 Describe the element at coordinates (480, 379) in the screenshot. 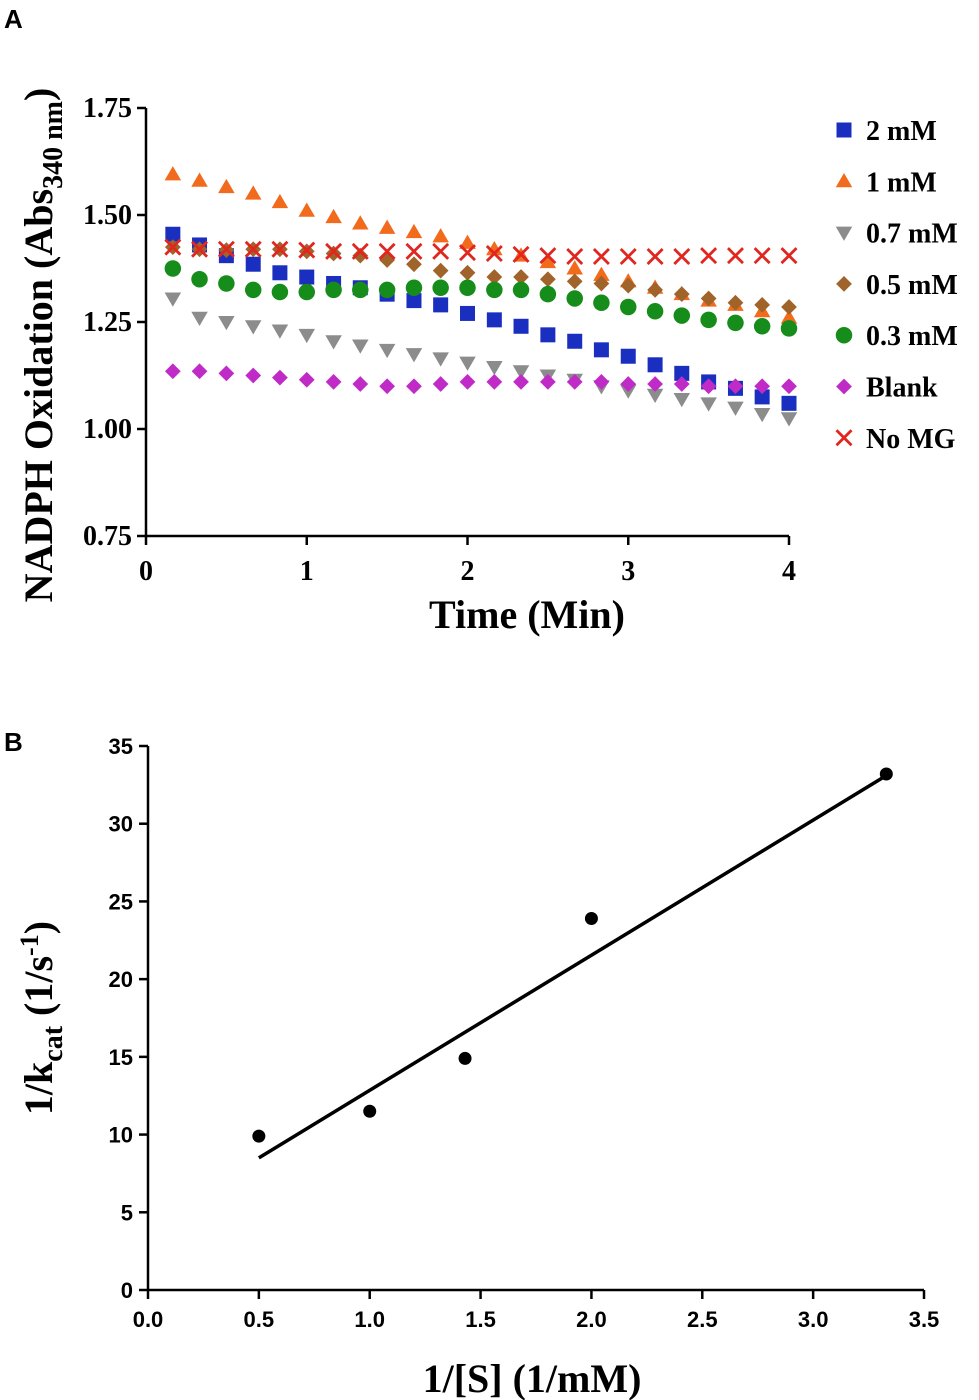

I see `series-blank` at that location.